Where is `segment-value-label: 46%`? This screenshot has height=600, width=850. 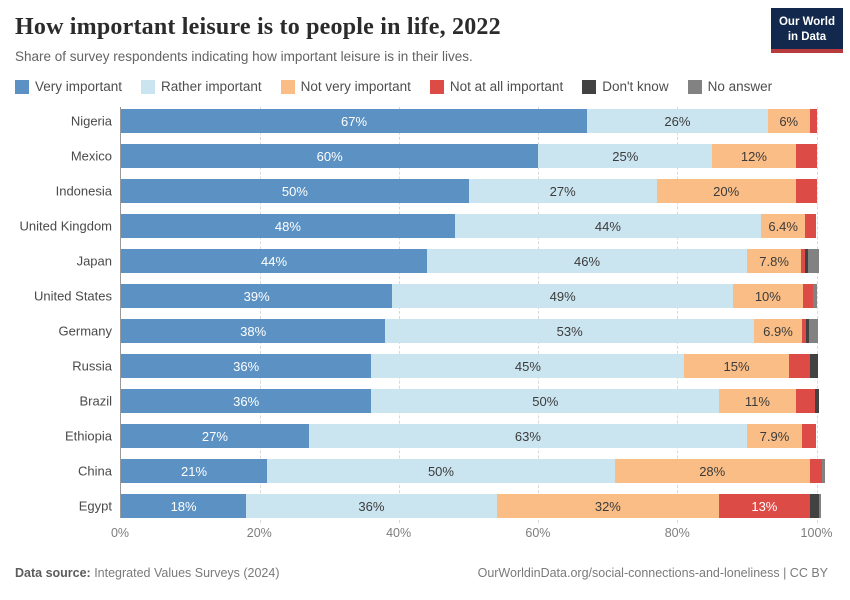
segment-value-label: 46% is located at coordinates (587, 261).